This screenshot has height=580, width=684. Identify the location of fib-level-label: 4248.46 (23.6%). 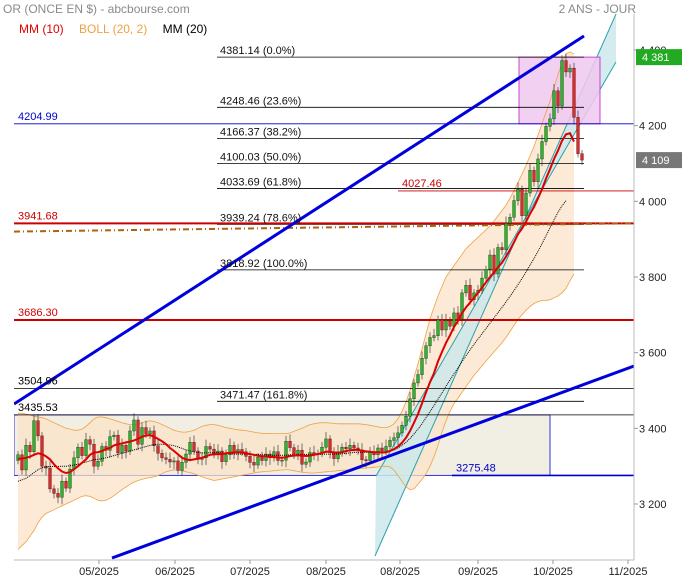
(260, 101).